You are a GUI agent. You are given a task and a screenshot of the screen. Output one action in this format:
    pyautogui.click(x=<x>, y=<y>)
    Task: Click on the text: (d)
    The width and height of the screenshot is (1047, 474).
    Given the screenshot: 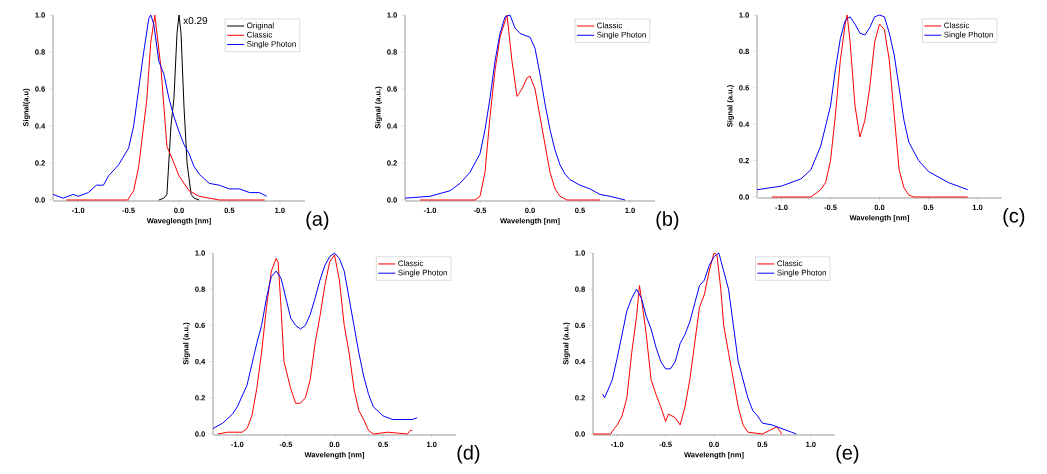 What is the action you would take?
    pyautogui.click(x=468, y=454)
    